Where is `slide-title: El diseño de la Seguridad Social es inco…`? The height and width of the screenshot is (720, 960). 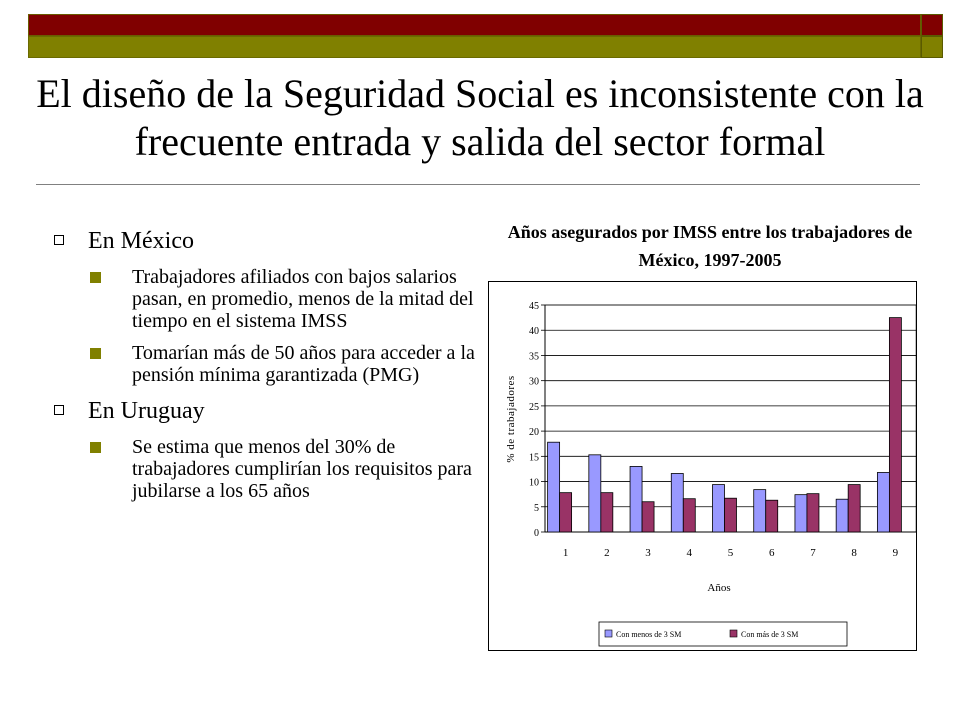
slide-title: El diseño de la Seguridad Social es inco… is located at coordinates (480, 117).